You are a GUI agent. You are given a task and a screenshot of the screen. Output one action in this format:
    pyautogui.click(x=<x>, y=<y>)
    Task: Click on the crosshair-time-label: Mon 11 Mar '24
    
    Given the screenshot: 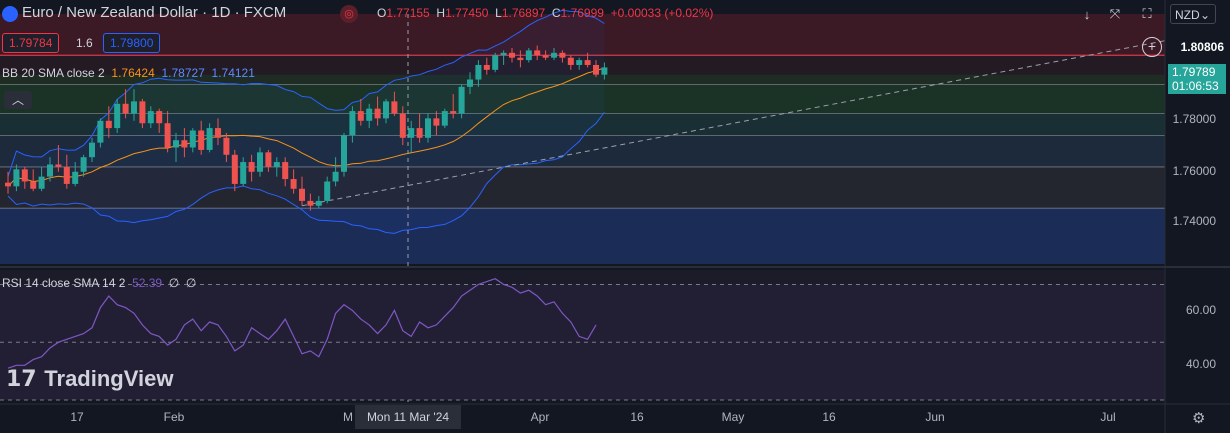 What is the action you would take?
    pyautogui.click(x=408, y=417)
    